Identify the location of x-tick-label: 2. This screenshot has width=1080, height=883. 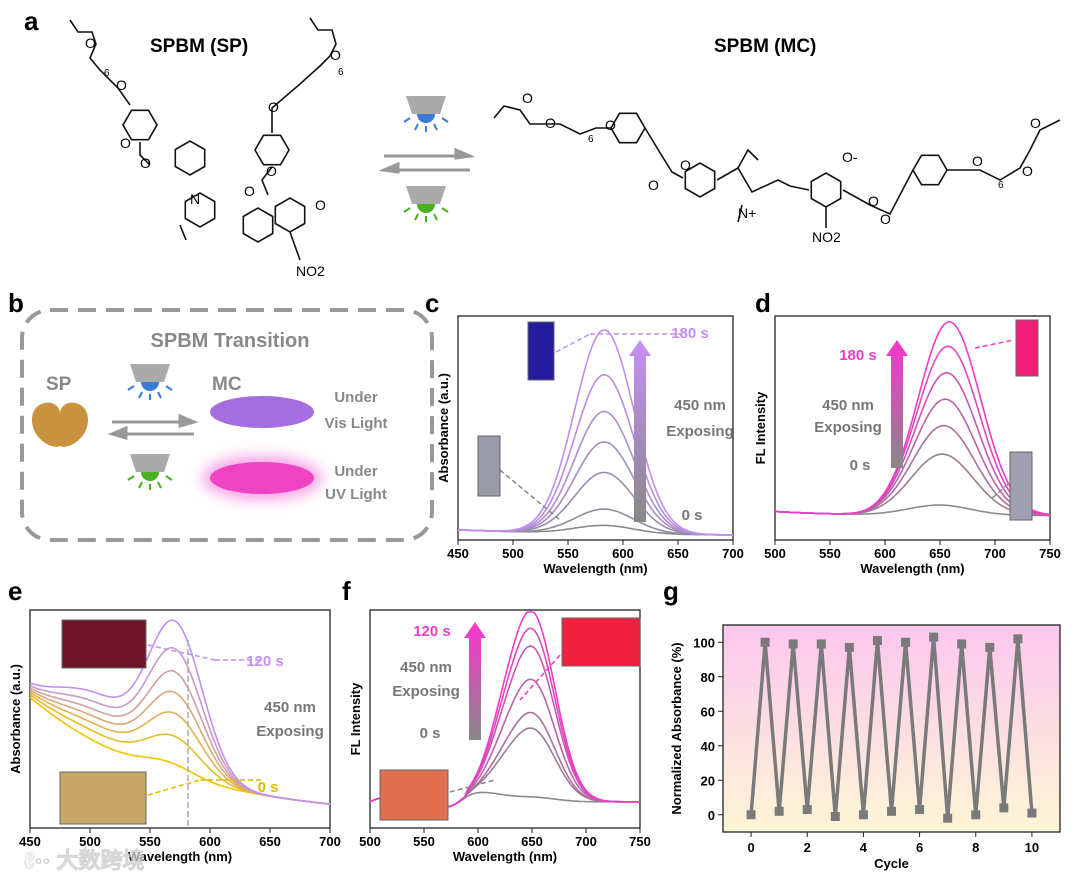
(807, 847).